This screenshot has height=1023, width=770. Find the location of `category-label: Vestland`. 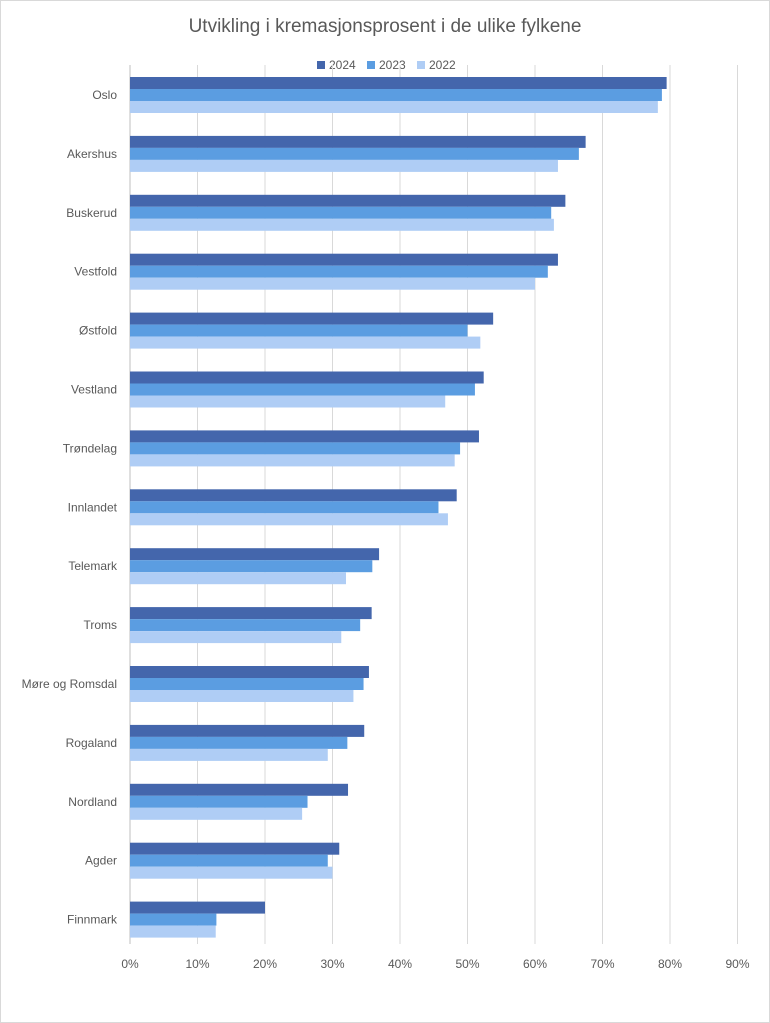

category-label: Vestland is located at coordinates (94, 390).